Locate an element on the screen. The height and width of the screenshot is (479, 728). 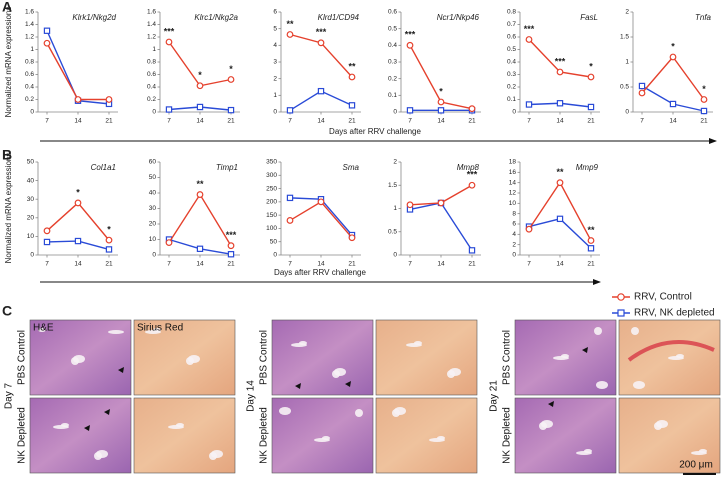
y-tick-label: 12 is located at coordinates (513, 193).